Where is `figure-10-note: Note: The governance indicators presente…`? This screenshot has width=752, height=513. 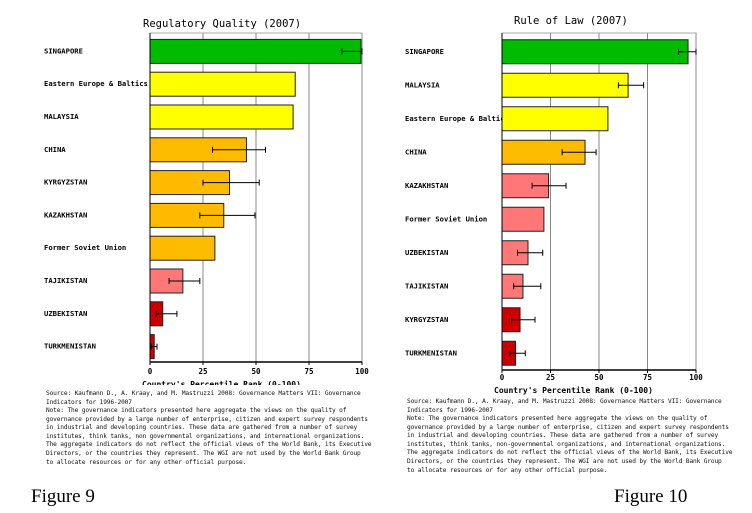 figure-10-note: Note: The governance indicators presente… is located at coordinates (570, 444).